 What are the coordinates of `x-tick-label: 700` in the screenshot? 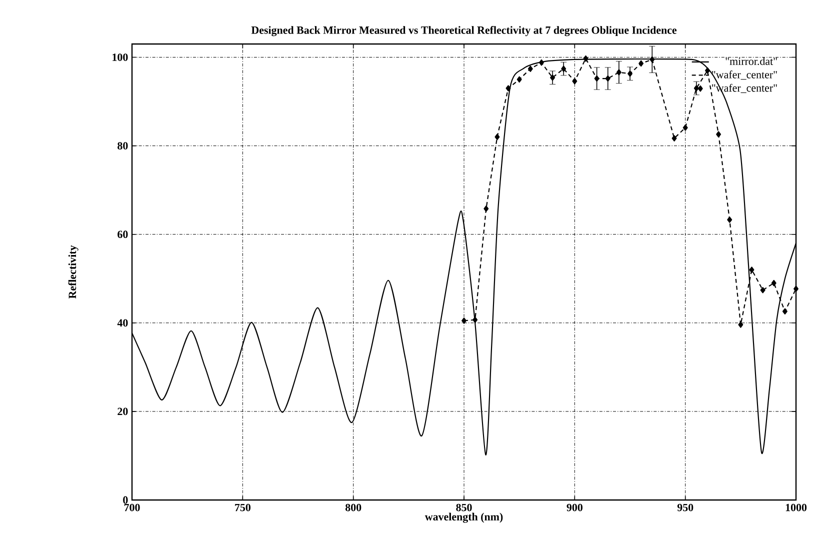 It's located at (132, 508).